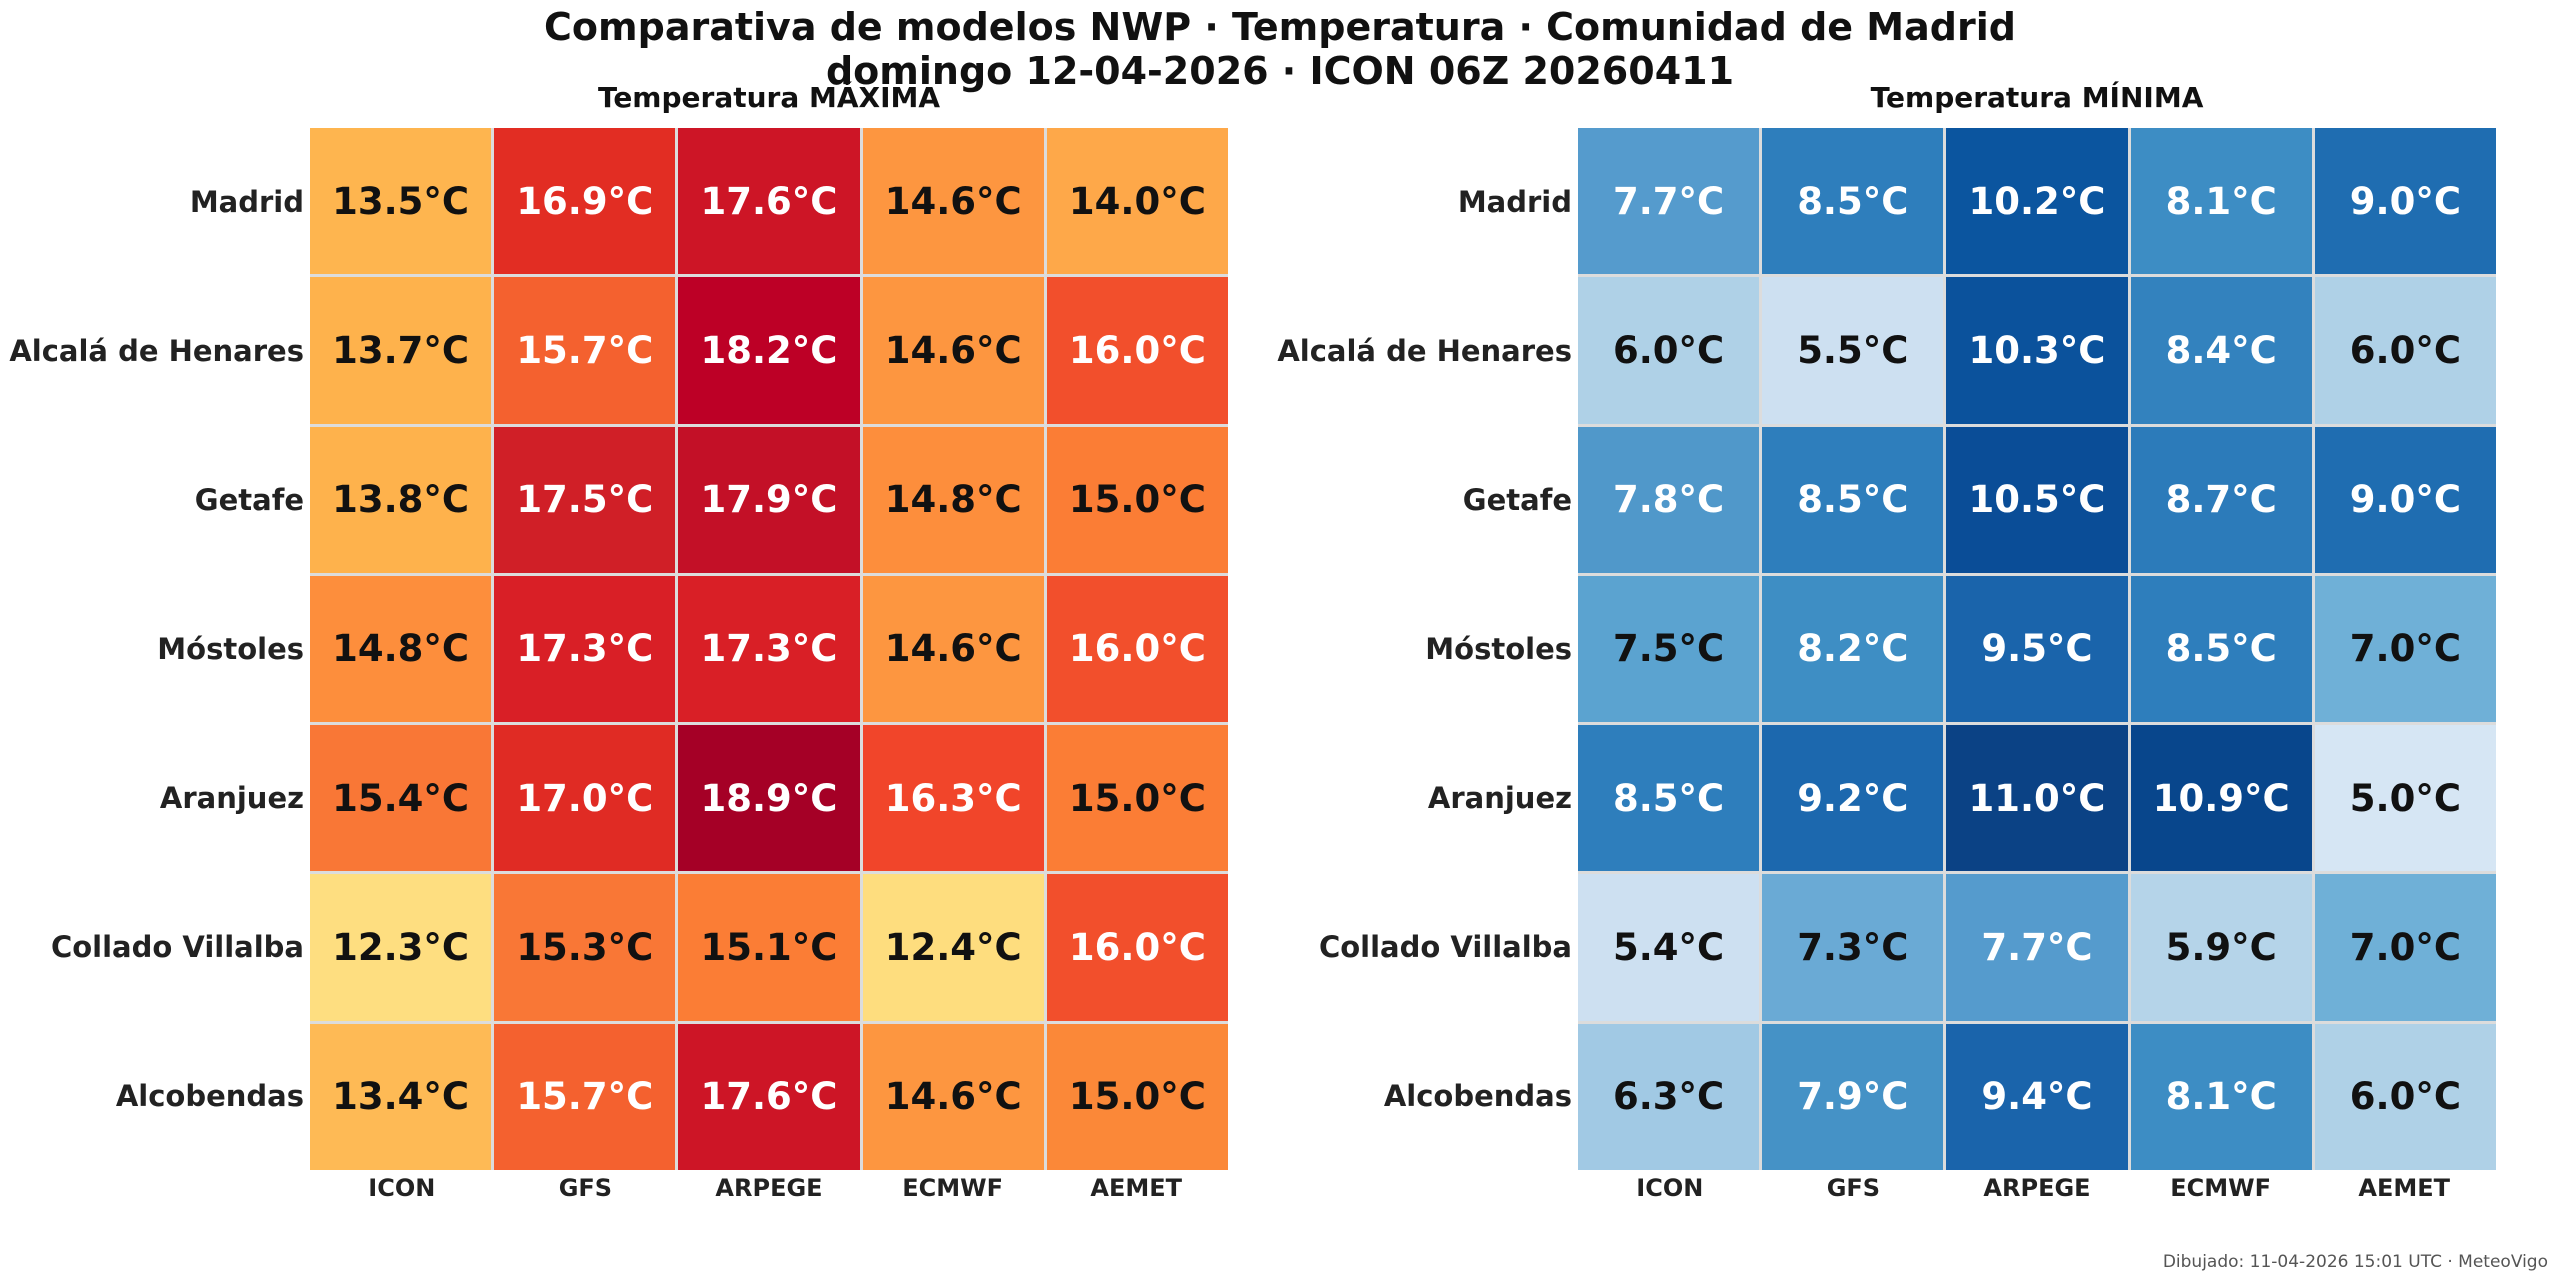 Image resolution: width=2560 pixels, height=1283 pixels. What do you see at coordinates (2221, 499) in the screenshot?
I see `heatmap-cell: 8.7°C` at bounding box center [2221, 499].